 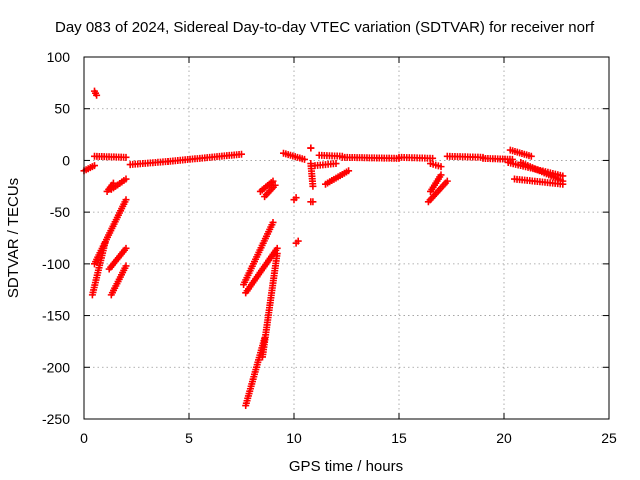 What do you see at coordinates (189, 438) in the screenshot?
I see `x-tick-label: 5` at bounding box center [189, 438].